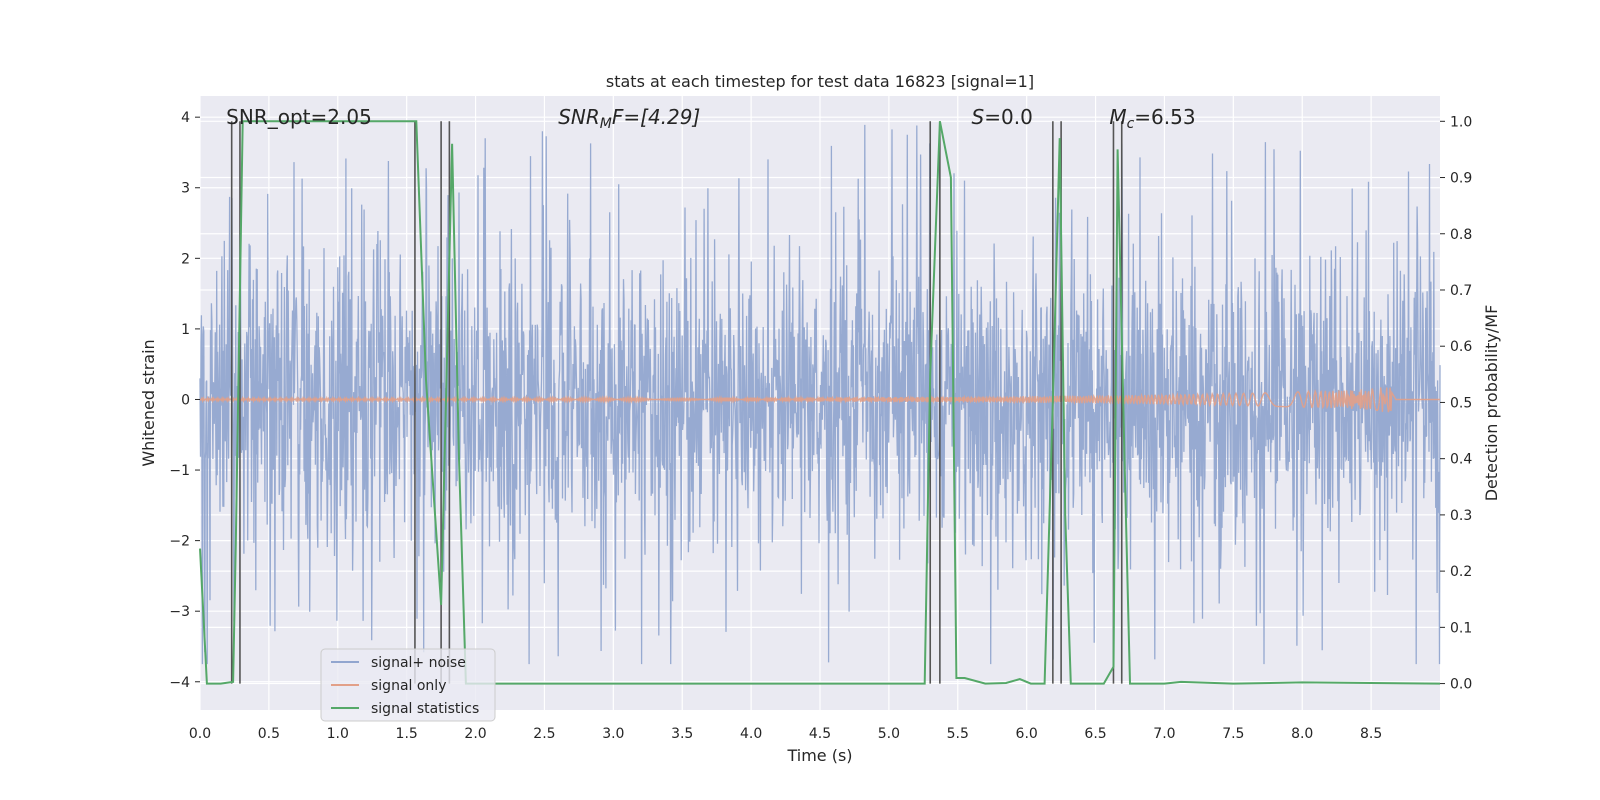  I want to click on annotation-part: =0.0, so click(1008, 117).